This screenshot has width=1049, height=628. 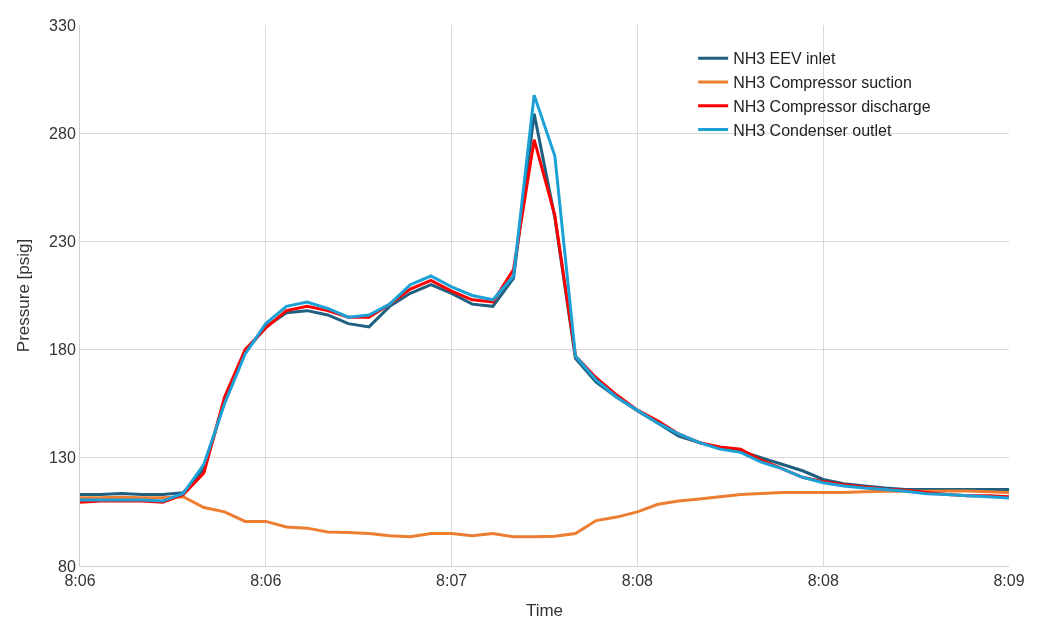 What do you see at coordinates (62, 133) in the screenshot?
I see `y-tick-label: 280` at bounding box center [62, 133].